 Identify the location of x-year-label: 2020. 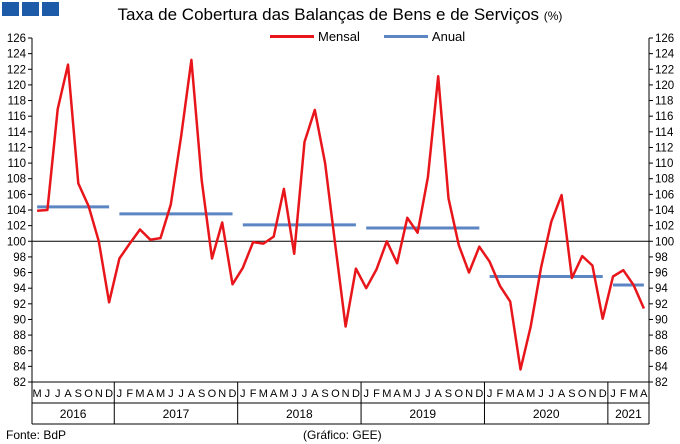
(546, 414).